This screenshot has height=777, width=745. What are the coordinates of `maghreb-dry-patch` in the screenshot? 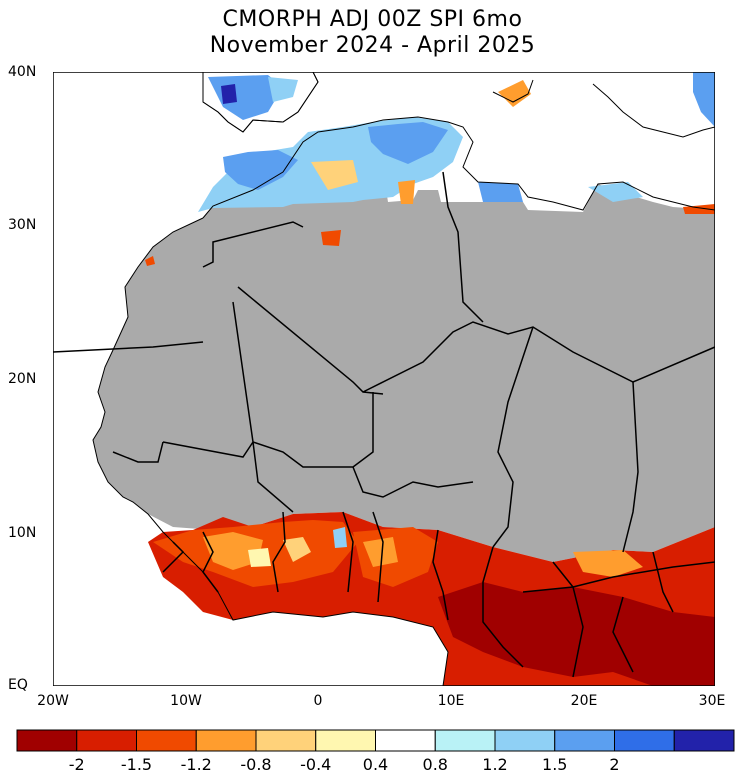 It's located at (334, 175).